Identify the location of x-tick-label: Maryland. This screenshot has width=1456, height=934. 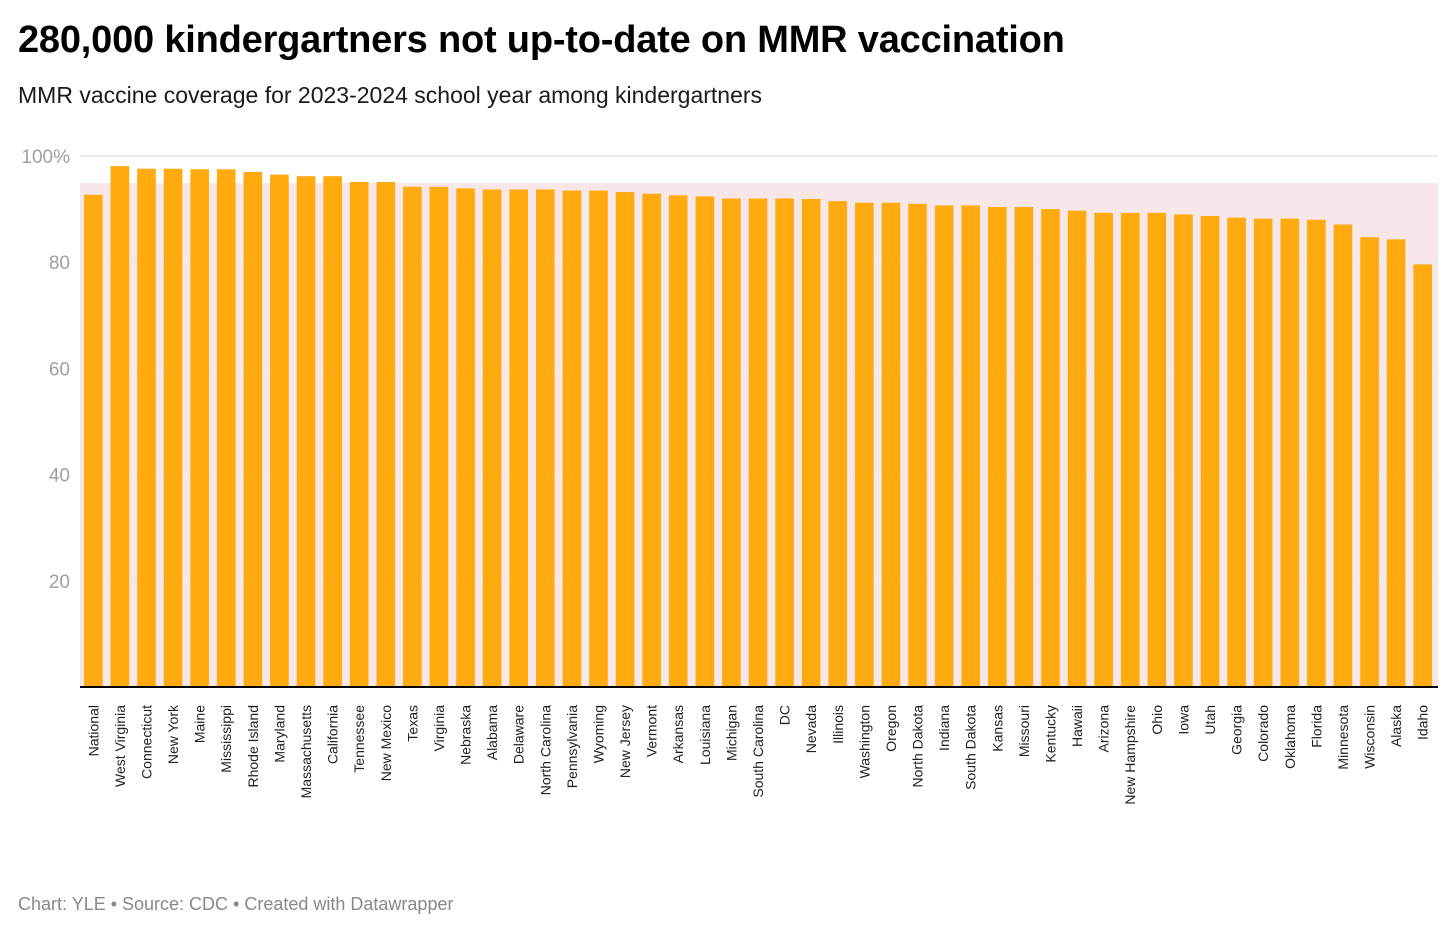
(279, 734).